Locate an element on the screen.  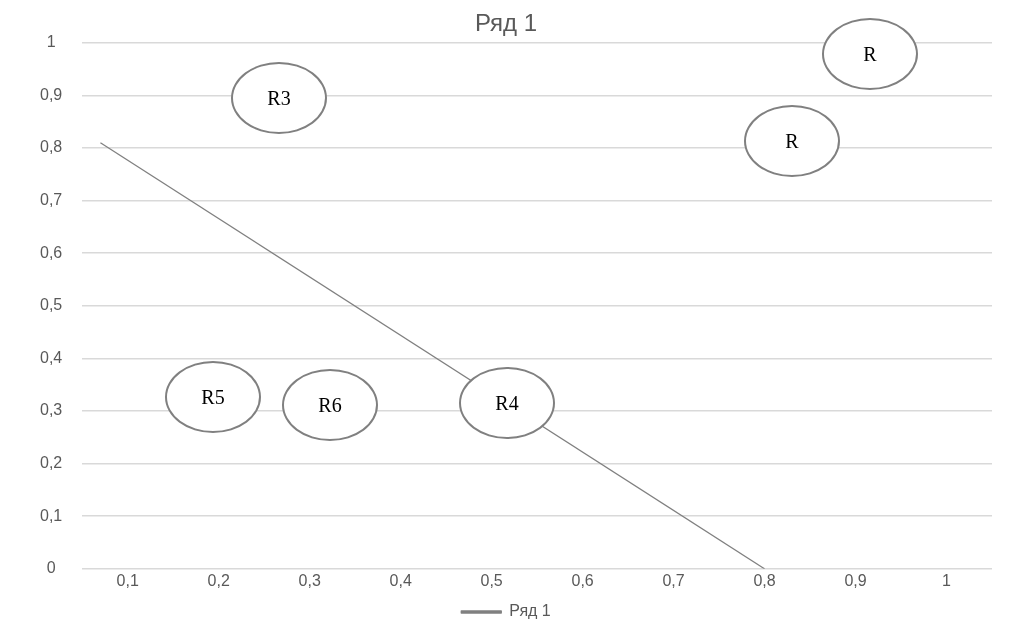
y-tick-label: 0,4 is located at coordinates (51, 357).